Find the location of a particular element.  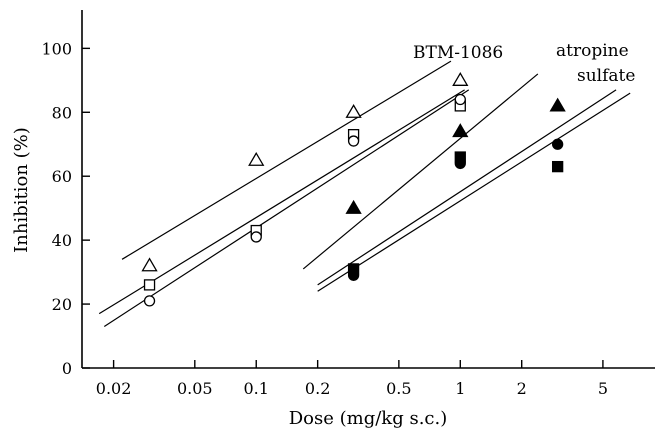

x-tick-label: 0.05 is located at coordinates (195, 388).